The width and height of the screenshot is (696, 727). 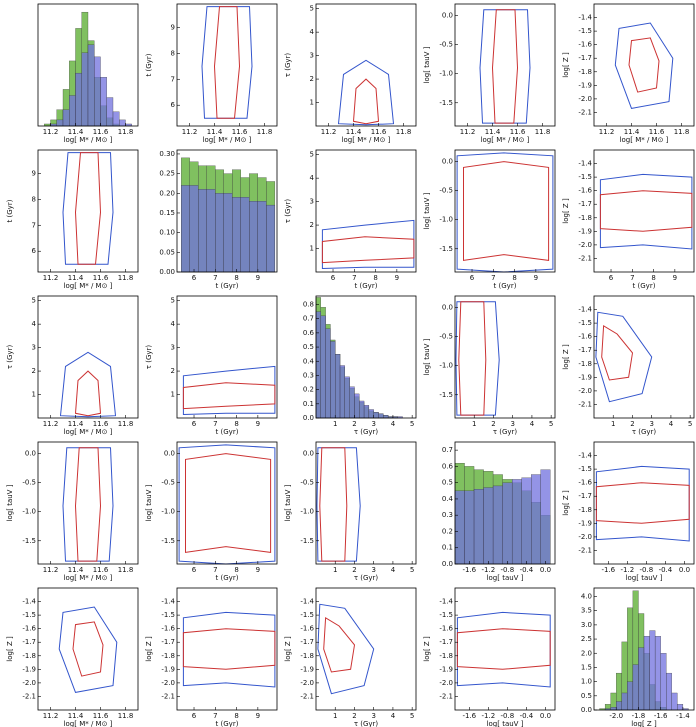 What do you see at coordinates (644, 578) in the screenshot?
I see `x-axis-label: log[ tauV ]` at bounding box center [644, 578].